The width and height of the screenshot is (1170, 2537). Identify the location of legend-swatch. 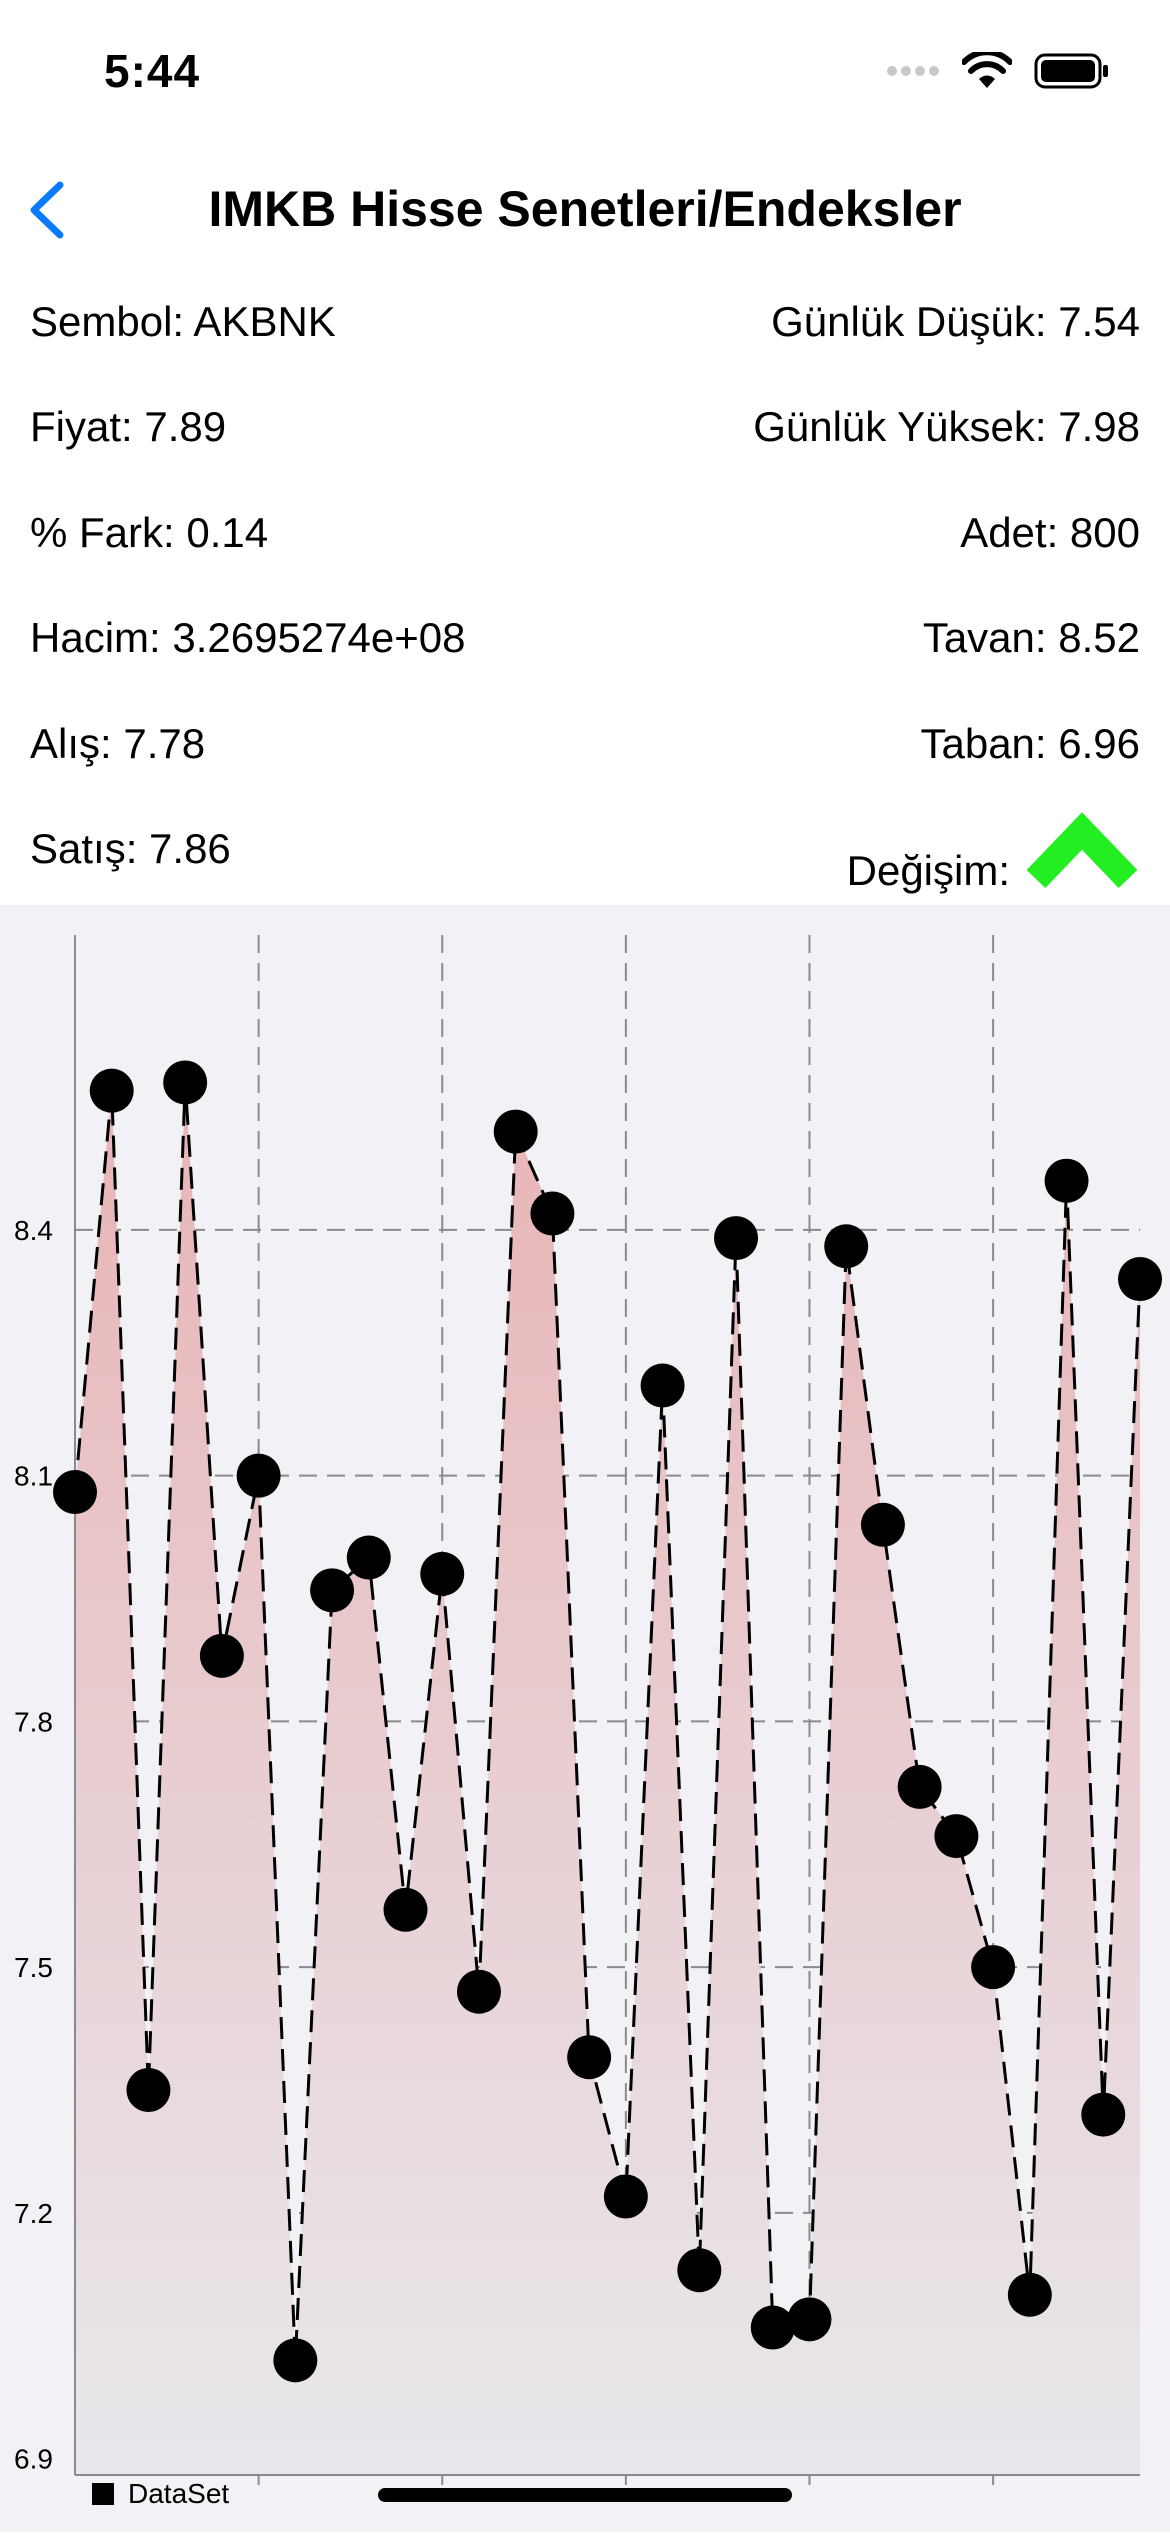
(103, 2494).